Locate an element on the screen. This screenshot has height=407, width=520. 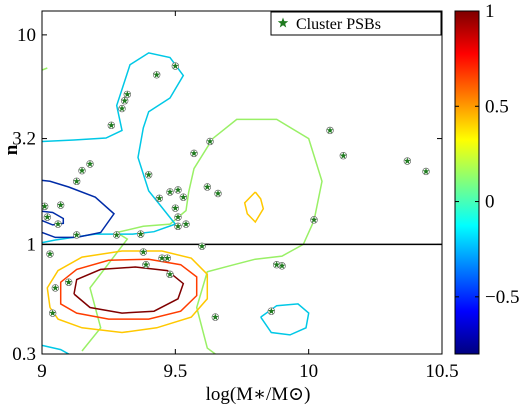
colorbar-tick-label: −0.5 is located at coordinates (502, 297).